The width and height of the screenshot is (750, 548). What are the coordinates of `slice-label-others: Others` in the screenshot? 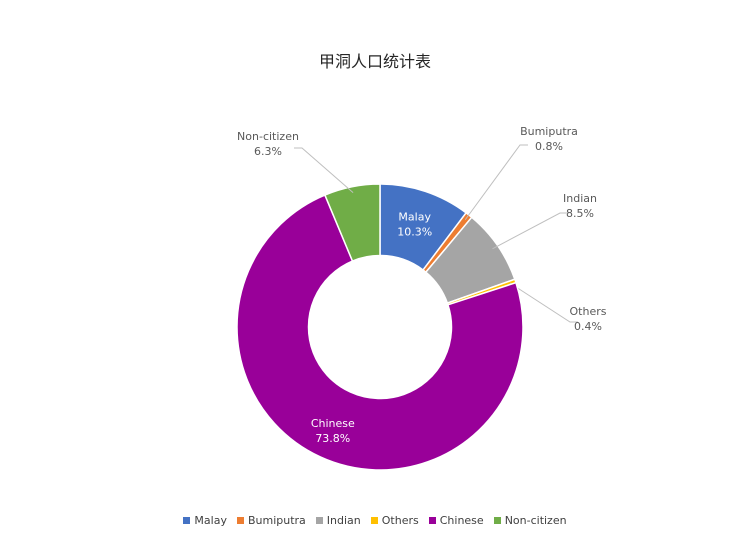 It's located at (588, 311).